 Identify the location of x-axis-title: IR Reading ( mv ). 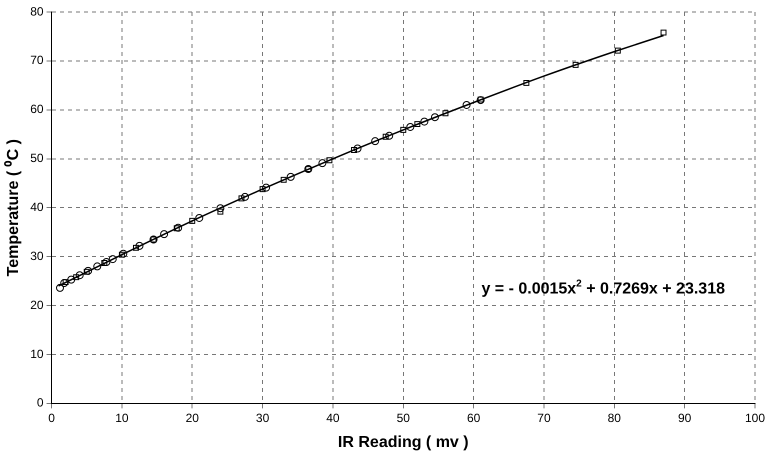
(403, 442).